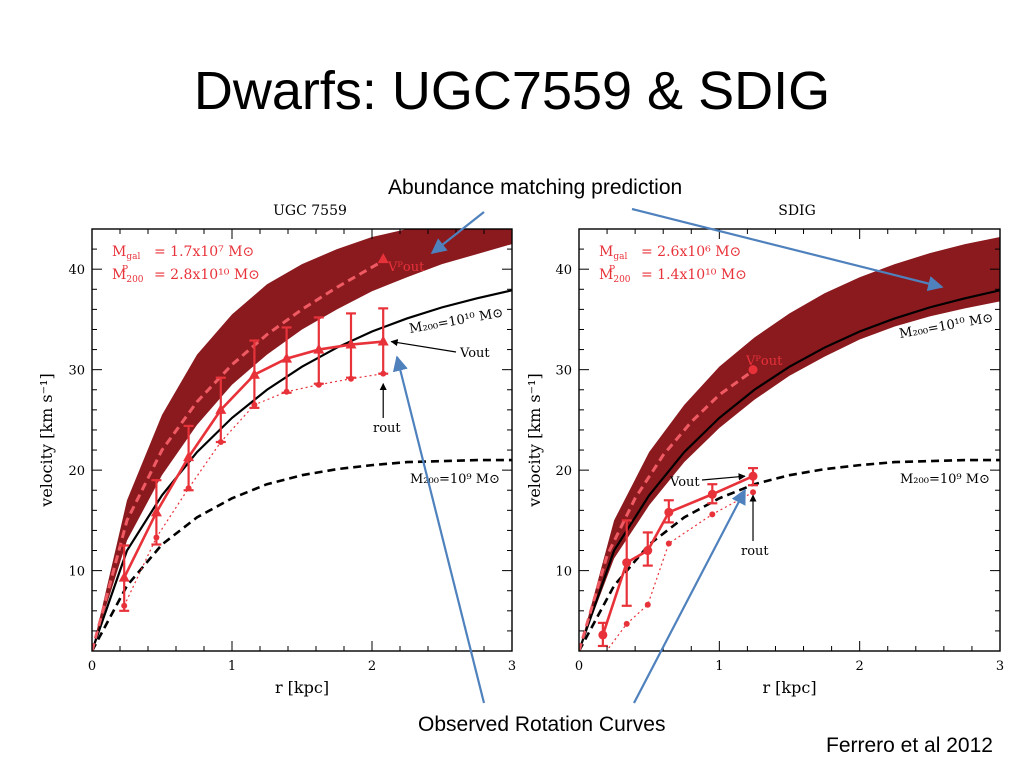  I want to click on label-m200-1e10: M₂₀₀=10¹⁰ M⊙, so click(456, 321).